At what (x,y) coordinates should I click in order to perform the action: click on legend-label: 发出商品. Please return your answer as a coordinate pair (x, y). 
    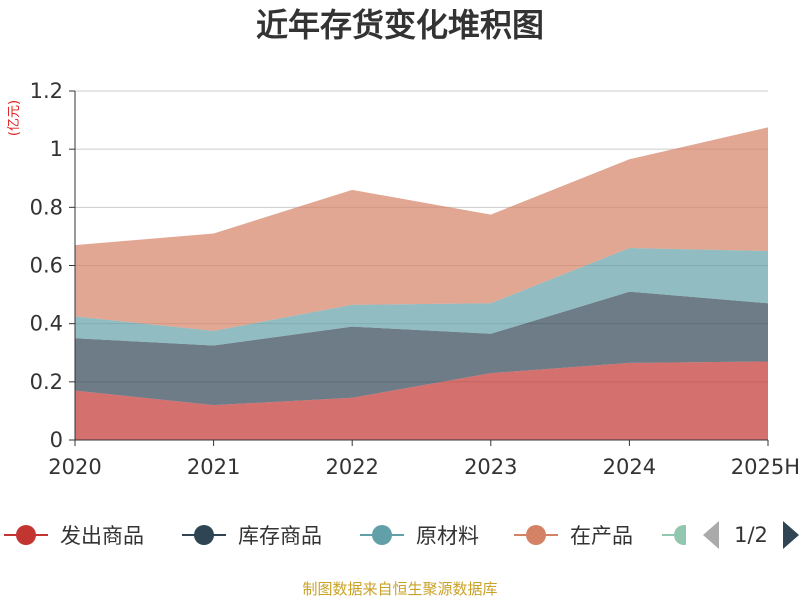
    Looking at the image, I should click on (102, 536).